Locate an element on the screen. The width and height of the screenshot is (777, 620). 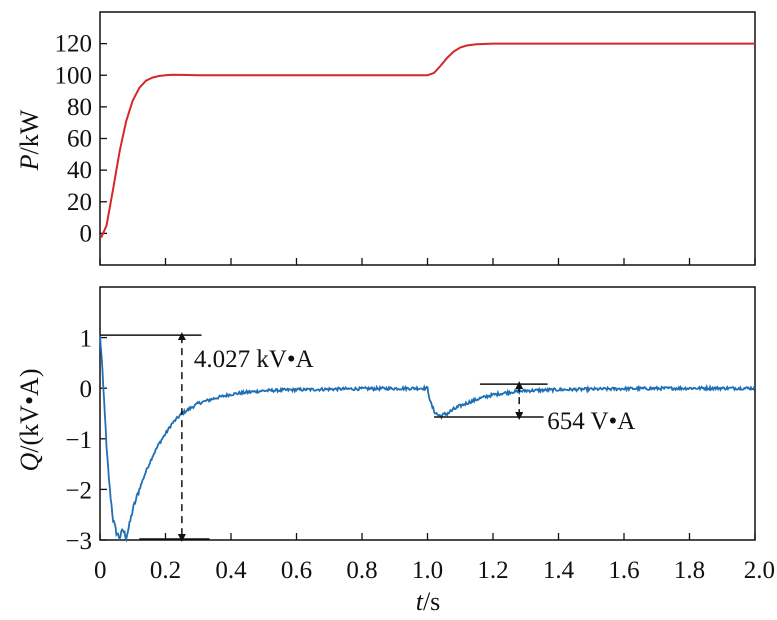
startup-dip-annotation-label: 4.027 kV•A is located at coordinates (254, 359).